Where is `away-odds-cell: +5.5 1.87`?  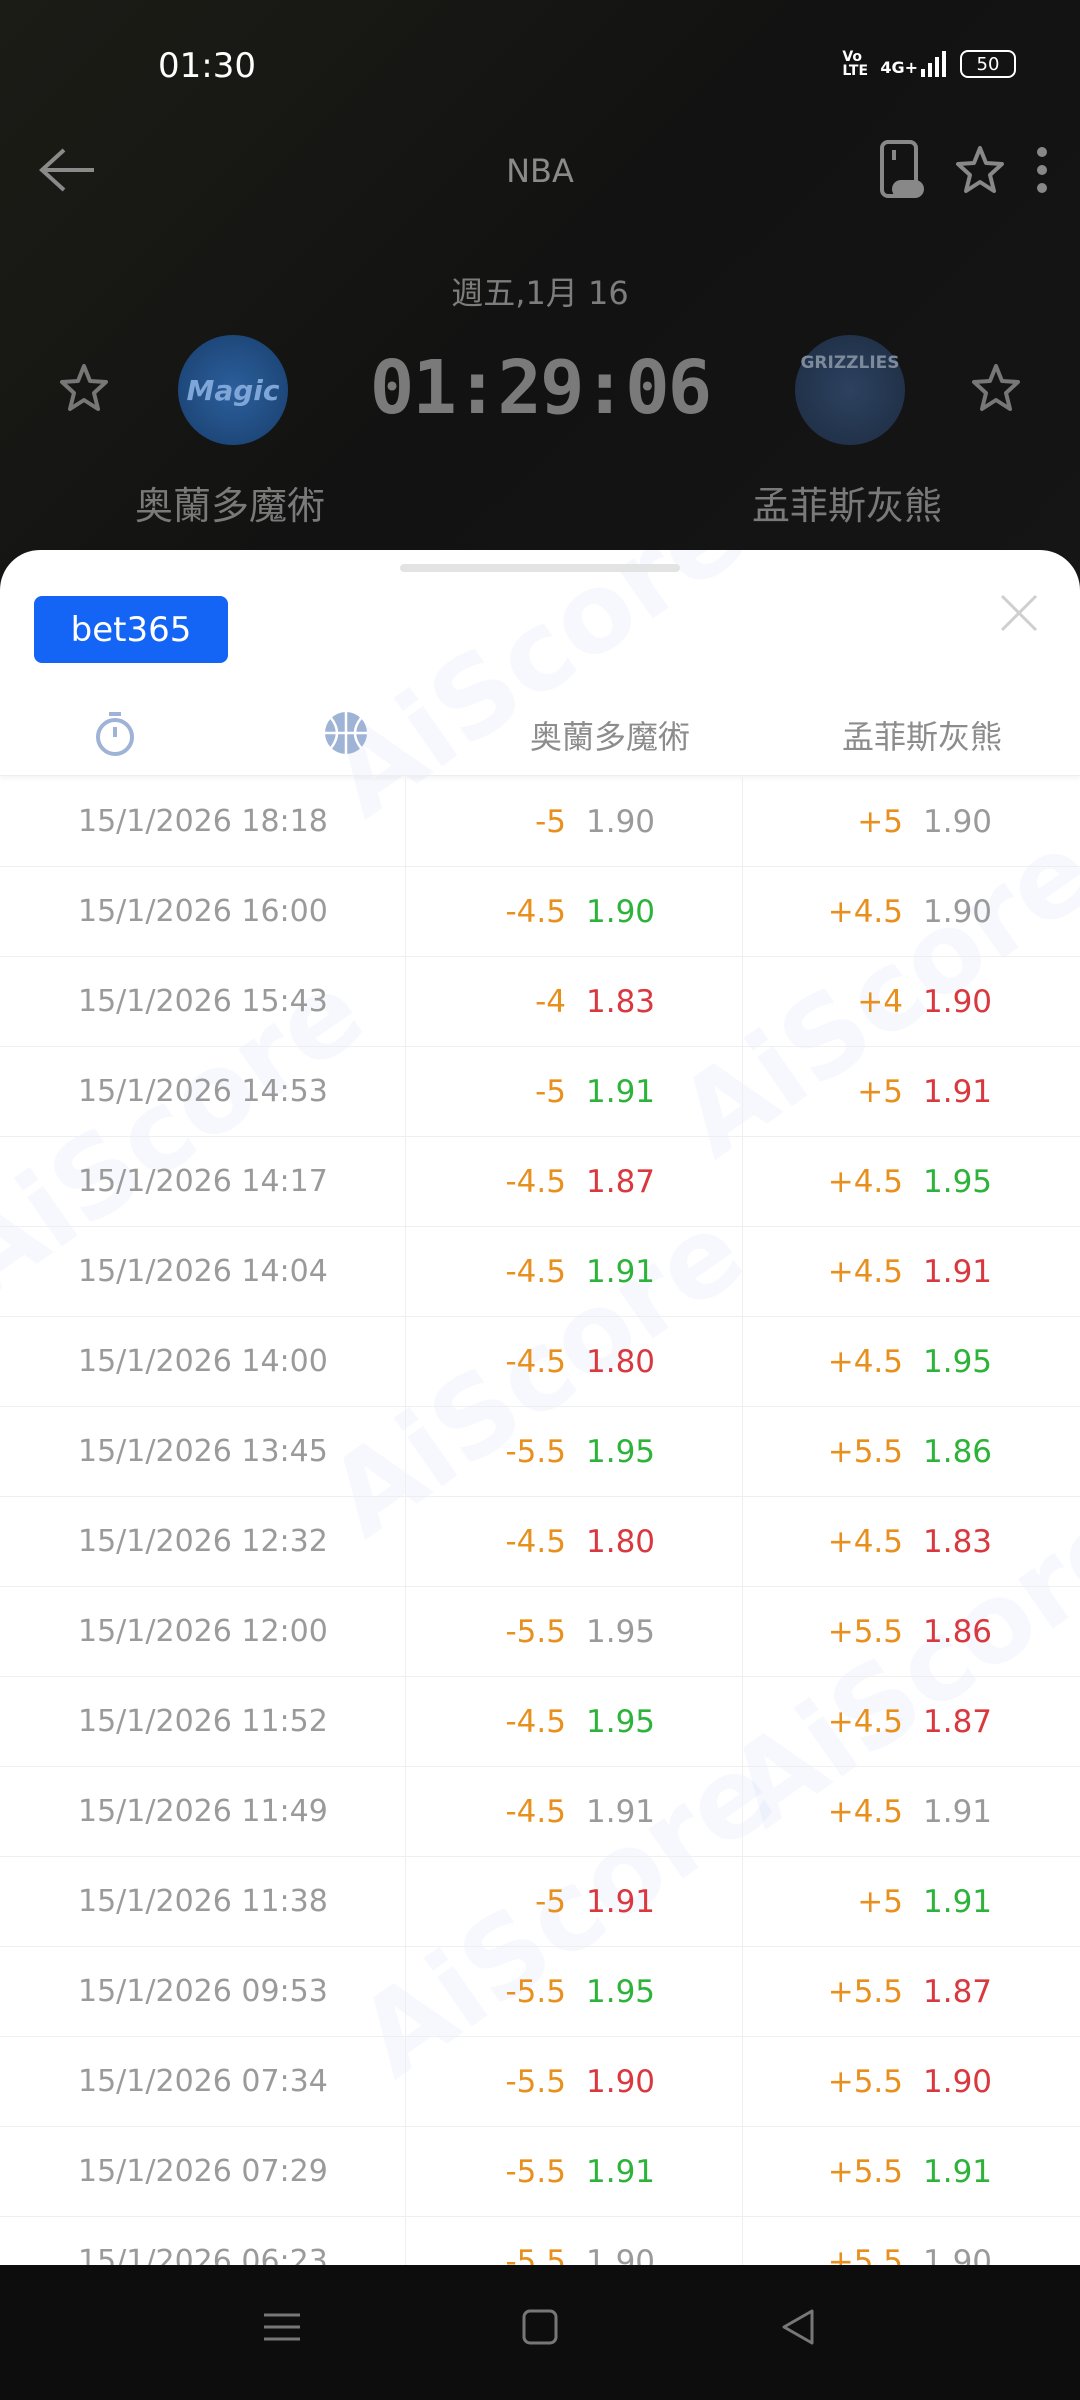 away-odds-cell: +5.5 1.87 is located at coordinates (911, 1991).